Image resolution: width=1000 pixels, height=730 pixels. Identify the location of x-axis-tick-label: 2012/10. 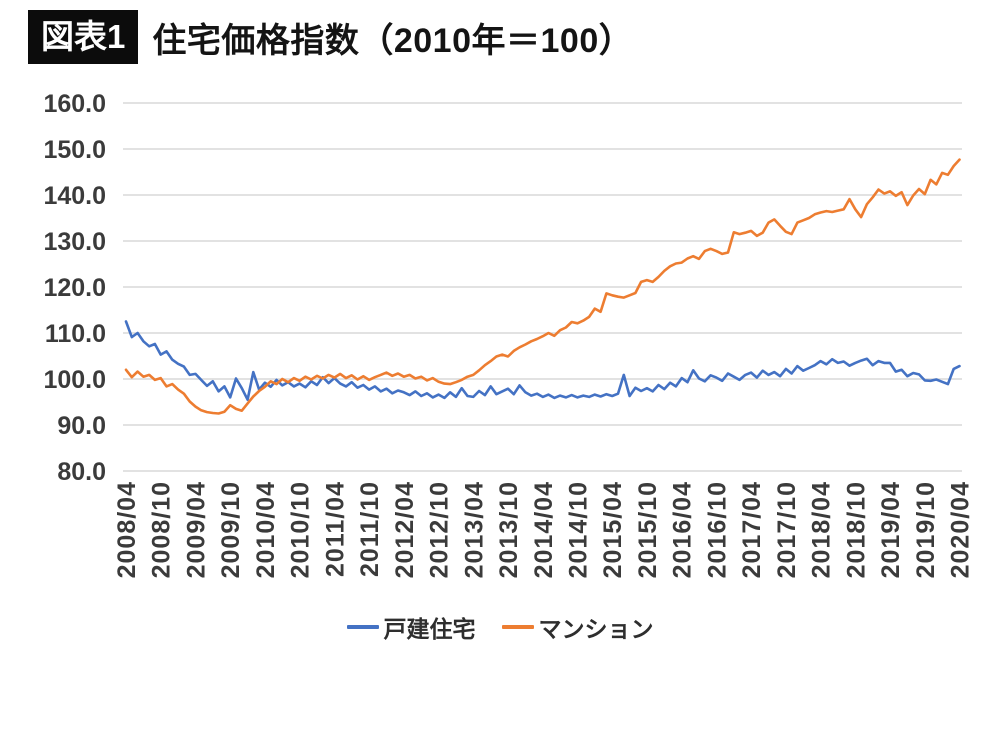
(440, 529).